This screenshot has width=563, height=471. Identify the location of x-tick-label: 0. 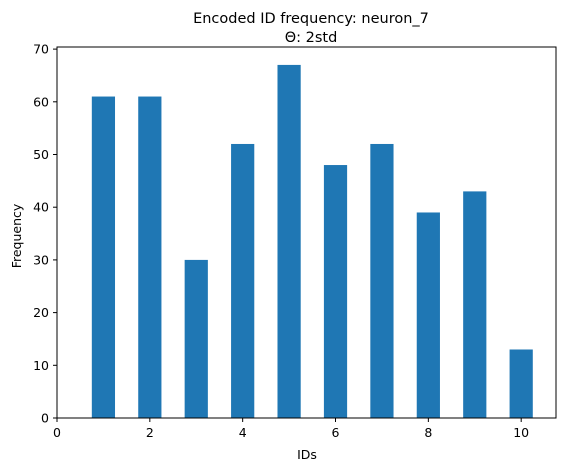
(57, 432).